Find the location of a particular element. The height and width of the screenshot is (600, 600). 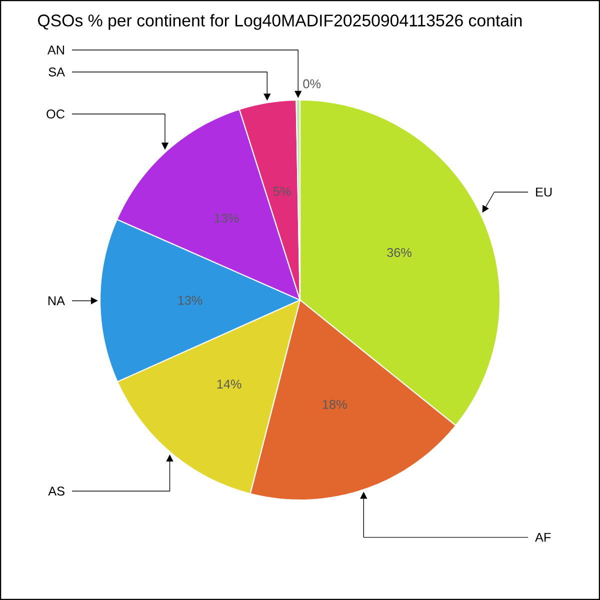

data-label: 14% is located at coordinates (229, 384).